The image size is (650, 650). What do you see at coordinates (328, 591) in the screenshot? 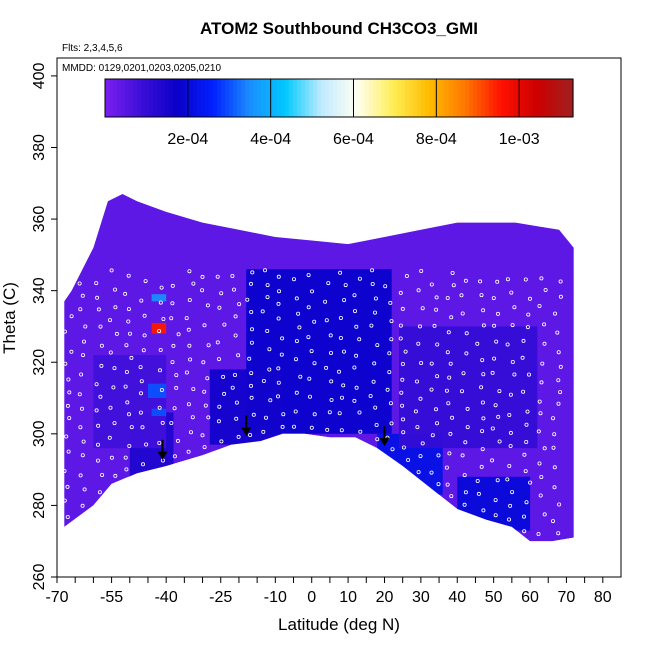
I see `x-axis: -70 -55 -40 -25 -10 0 10 20 30 40 50 60 70 80` at bounding box center [328, 591].